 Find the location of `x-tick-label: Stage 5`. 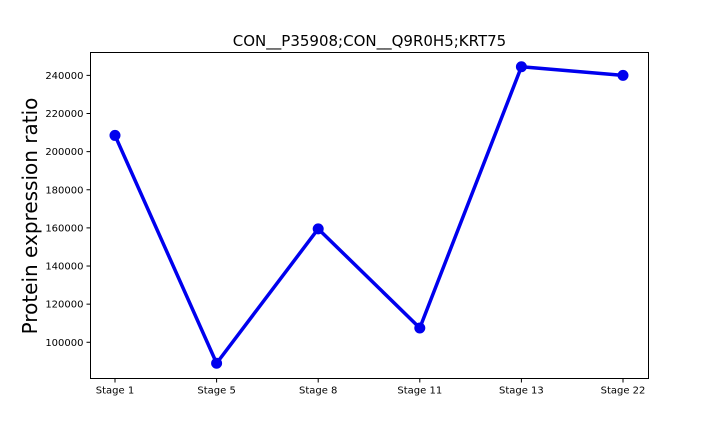

x-tick-label: Stage 5 is located at coordinates (216, 391).